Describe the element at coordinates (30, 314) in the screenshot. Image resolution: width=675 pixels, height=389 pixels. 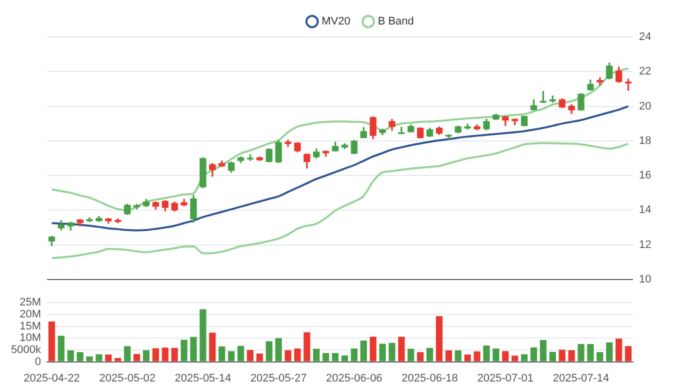
I see `y-tick-label: 20M` at that location.